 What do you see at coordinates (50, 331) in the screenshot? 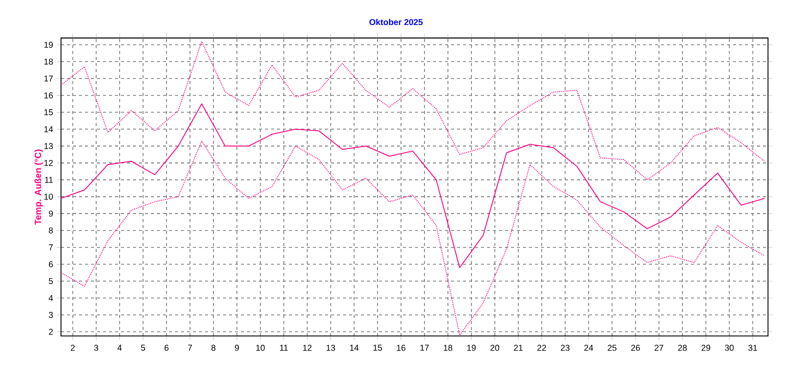
I see `y-tick-label: 2` at bounding box center [50, 331].